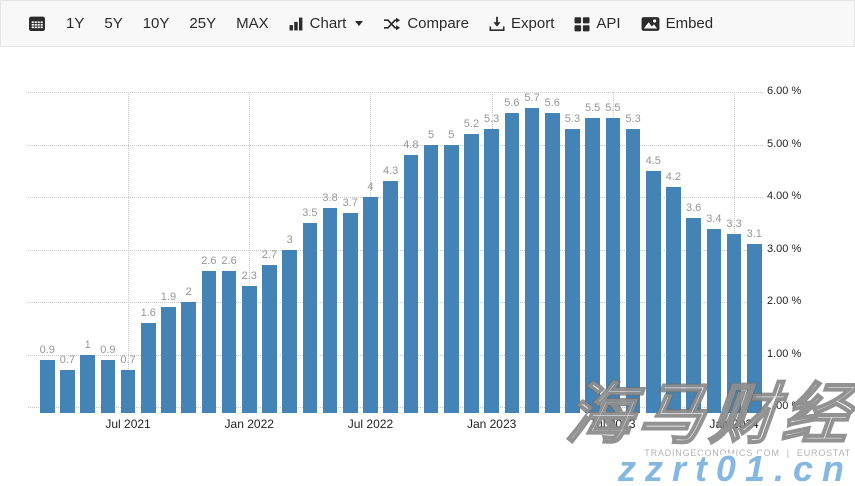 The height and width of the screenshot is (486, 855). I want to click on x-axis-label: Jul 2022, so click(370, 424).